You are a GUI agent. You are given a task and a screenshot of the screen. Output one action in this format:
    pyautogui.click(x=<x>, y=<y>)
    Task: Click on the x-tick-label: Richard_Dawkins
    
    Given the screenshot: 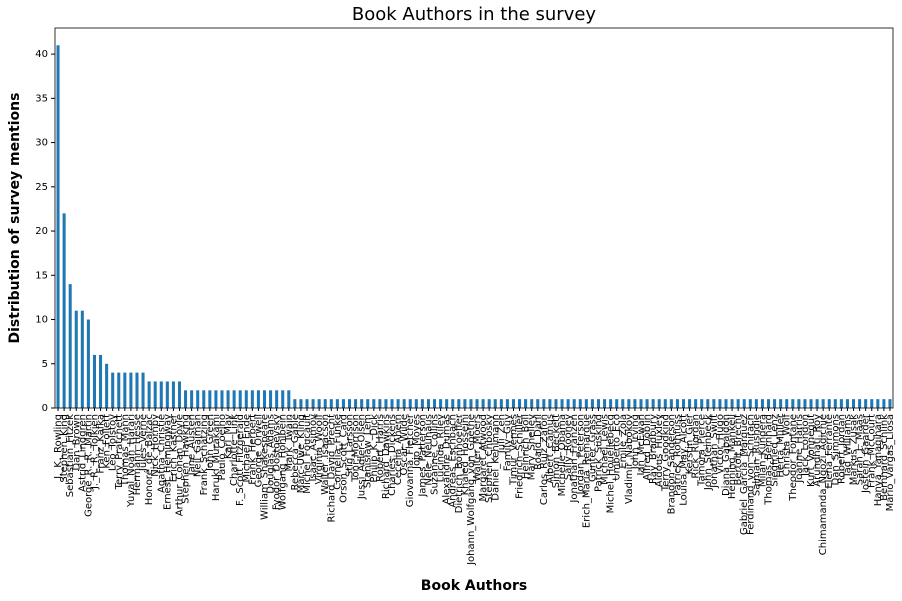 What is the action you would take?
    pyautogui.click(x=386, y=456)
    